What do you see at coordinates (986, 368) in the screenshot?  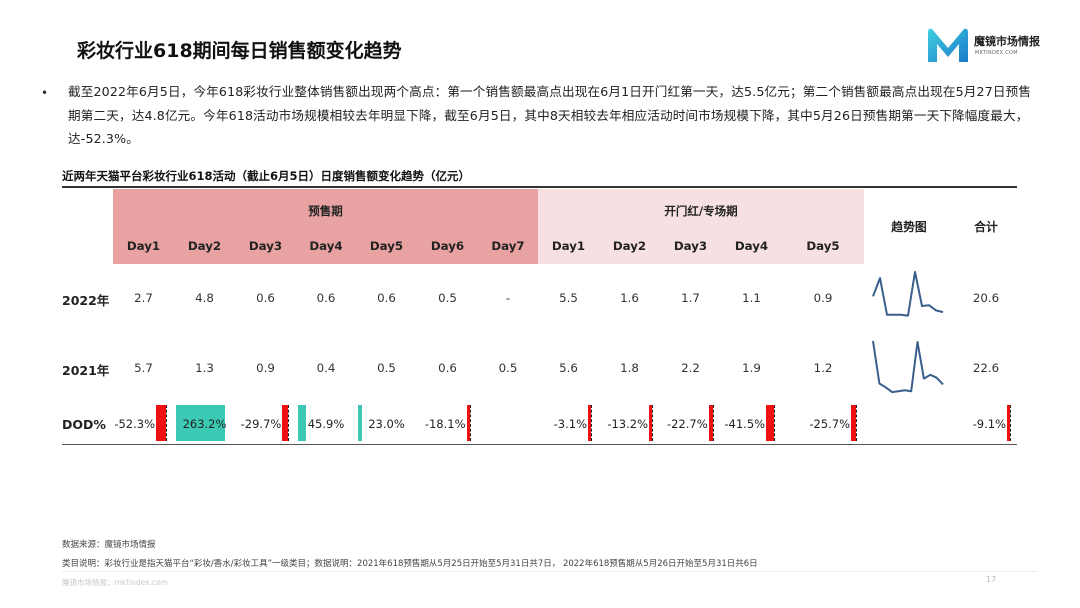 I see `total-2021: 22.6` at bounding box center [986, 368].